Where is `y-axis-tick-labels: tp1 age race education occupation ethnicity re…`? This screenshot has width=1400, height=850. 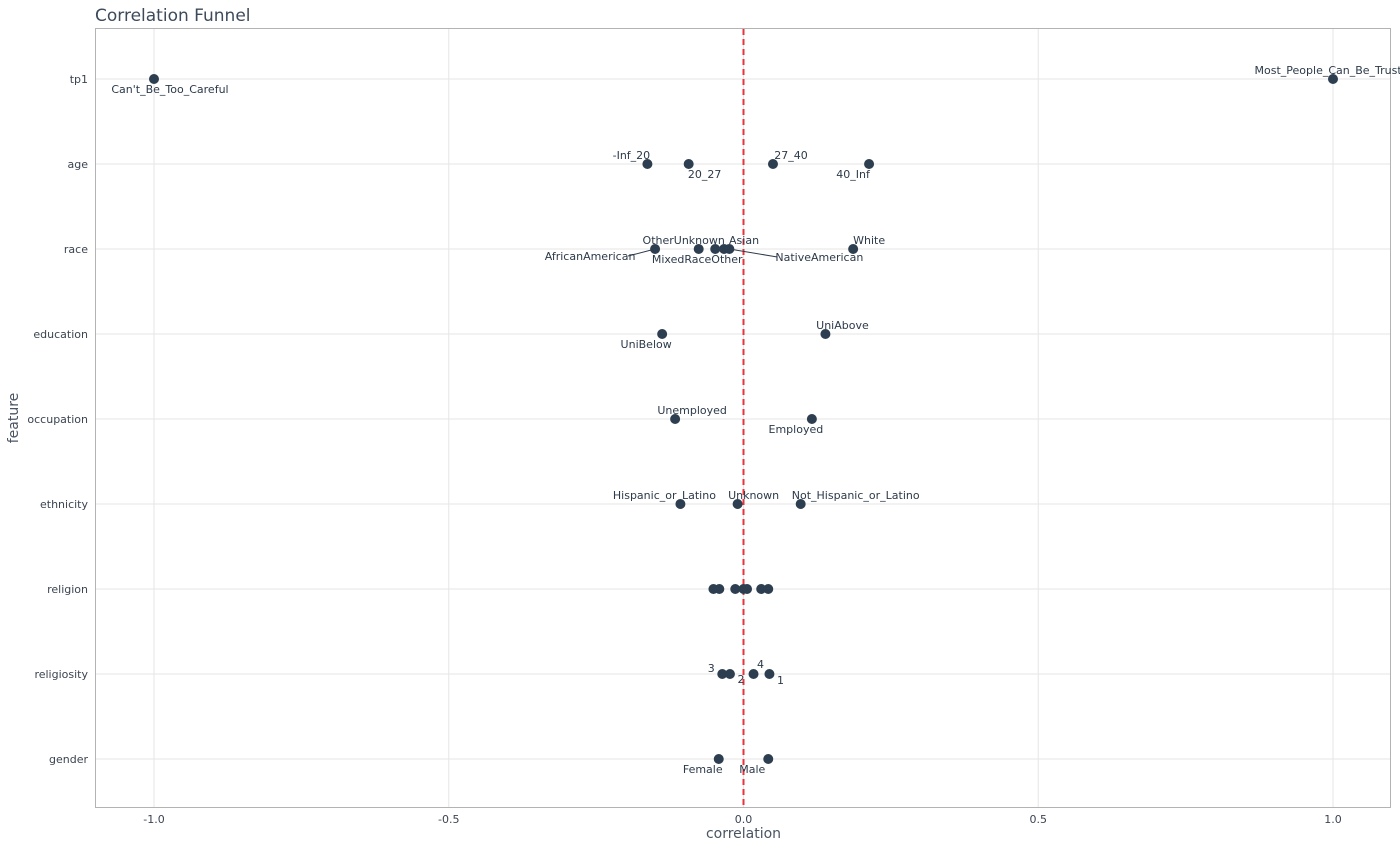
y-axis-tick-labels: tp1 age race education occupation ethnicity re… is located at coordinates (57, 419).